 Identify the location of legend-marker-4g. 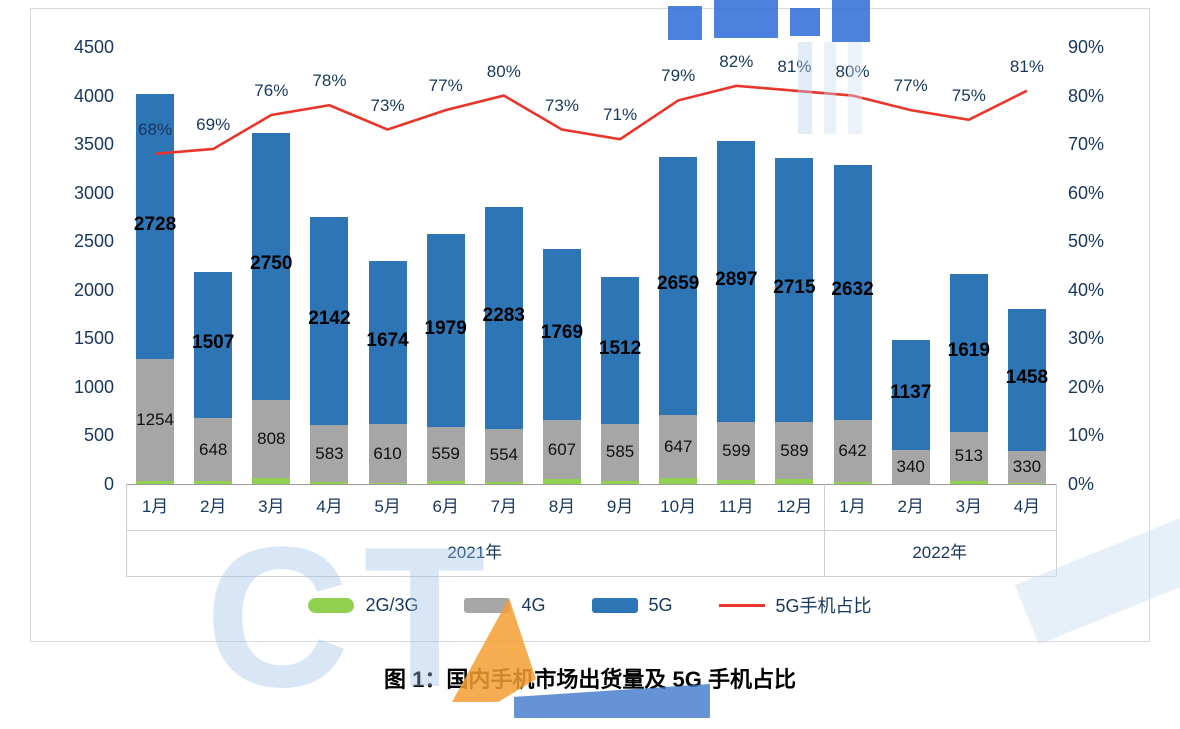
(487, 605).